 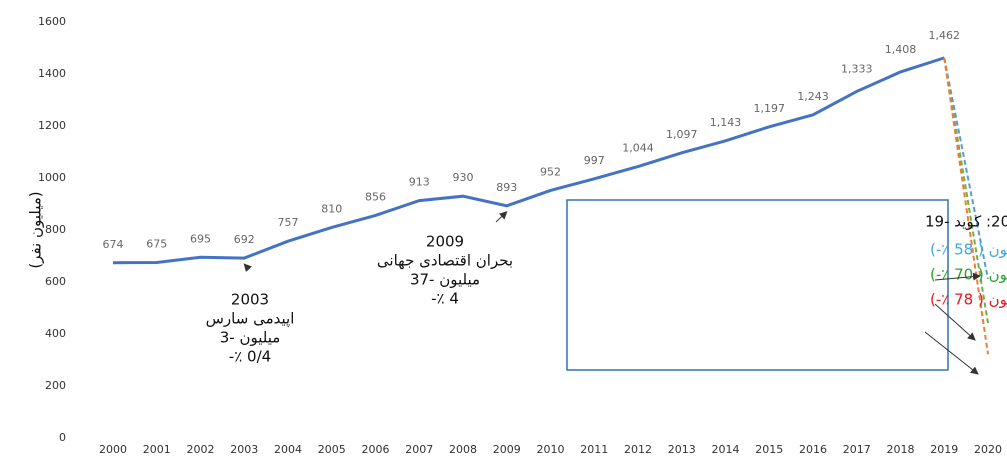 I want to click on x-tick-label: 2009, so click(x=507, y=449).